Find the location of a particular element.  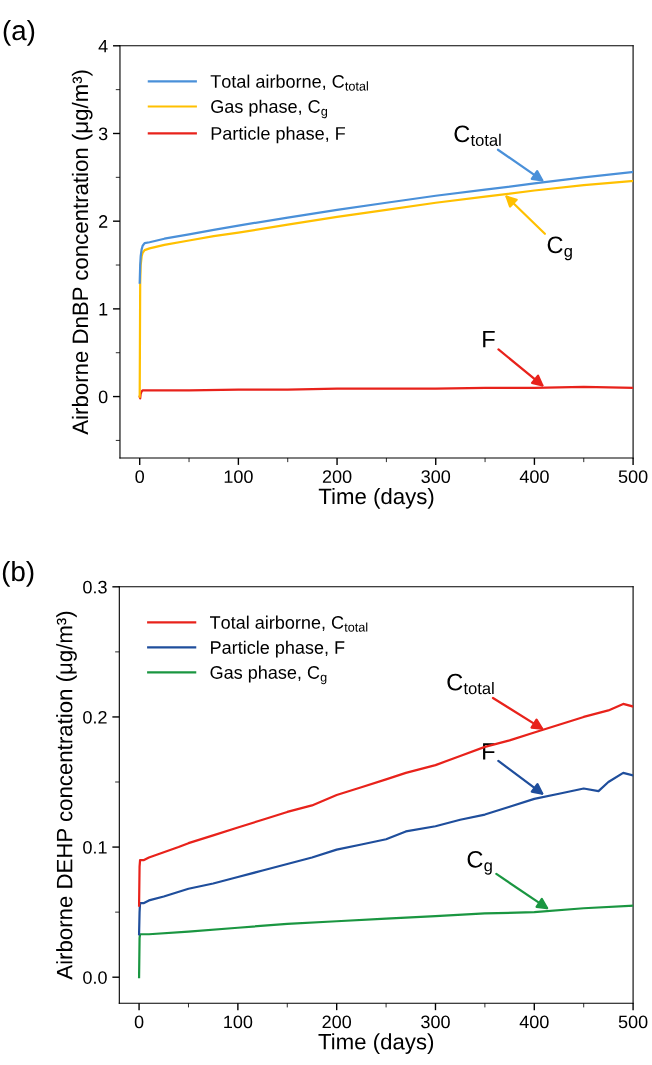

y-tick-label: 3 is located at coordinates (103, 134).